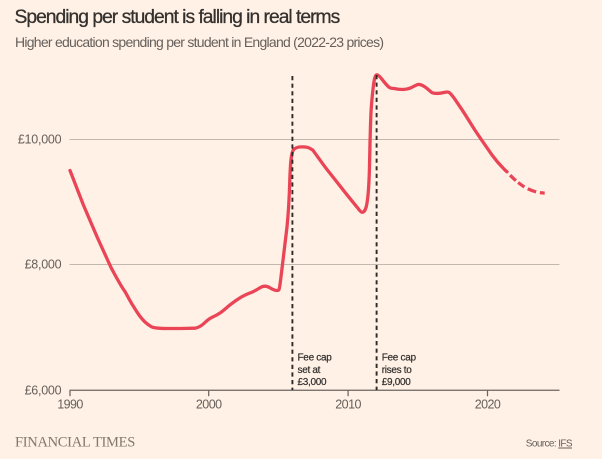  I want to click on svg-text: set at, so click(309, 370).